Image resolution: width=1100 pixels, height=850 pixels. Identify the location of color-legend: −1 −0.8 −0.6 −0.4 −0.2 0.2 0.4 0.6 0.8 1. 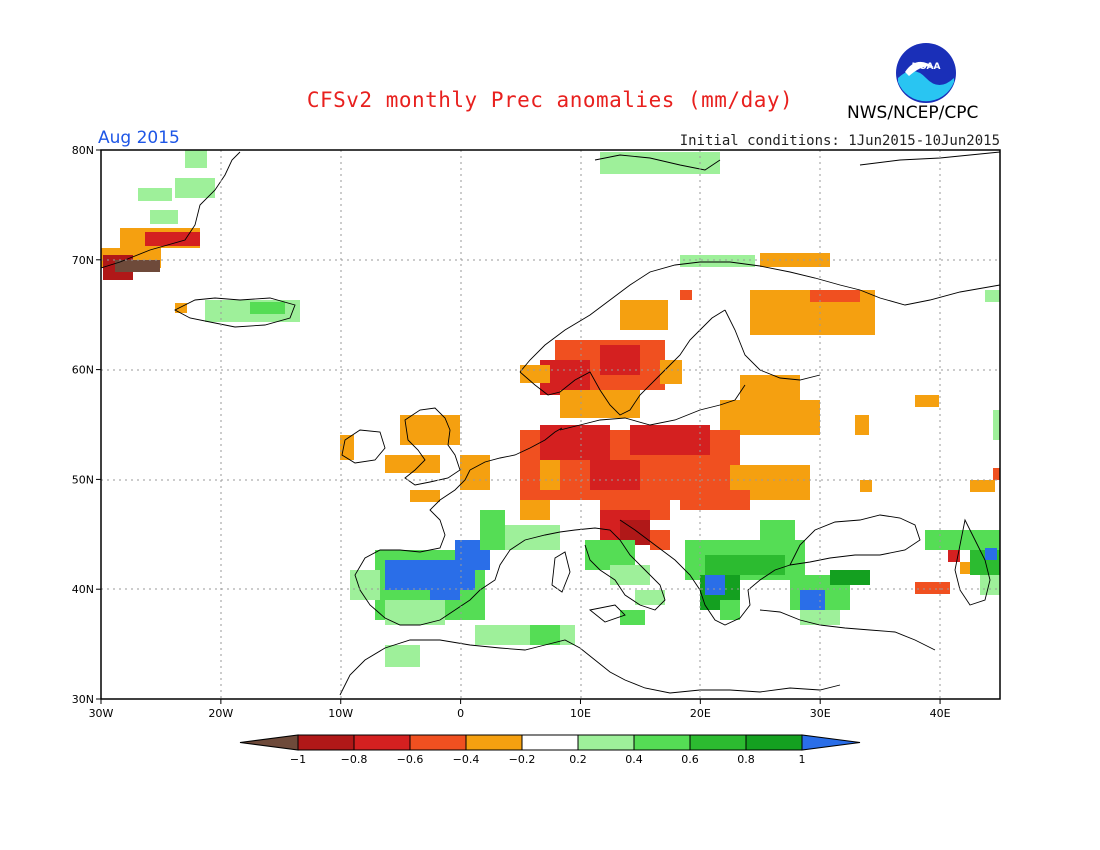
(550, 750).